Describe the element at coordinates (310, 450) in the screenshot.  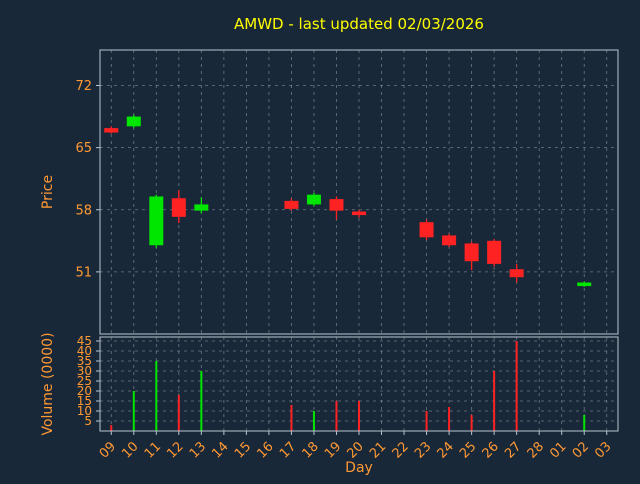
I see `x-tick-label: 18` at that location.